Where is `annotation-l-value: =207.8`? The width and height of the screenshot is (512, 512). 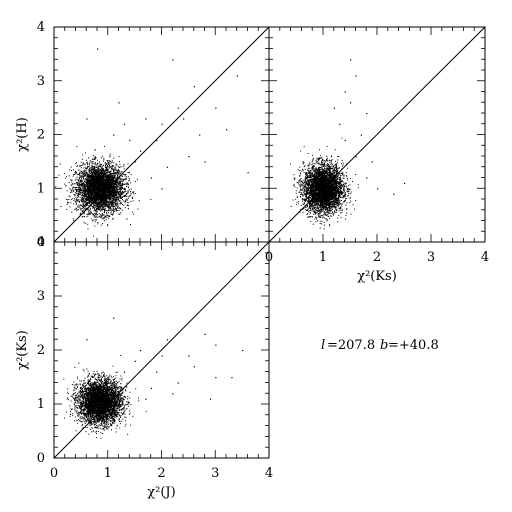
annotation-l-value: =207.8 is located at coordinates (351, 345).